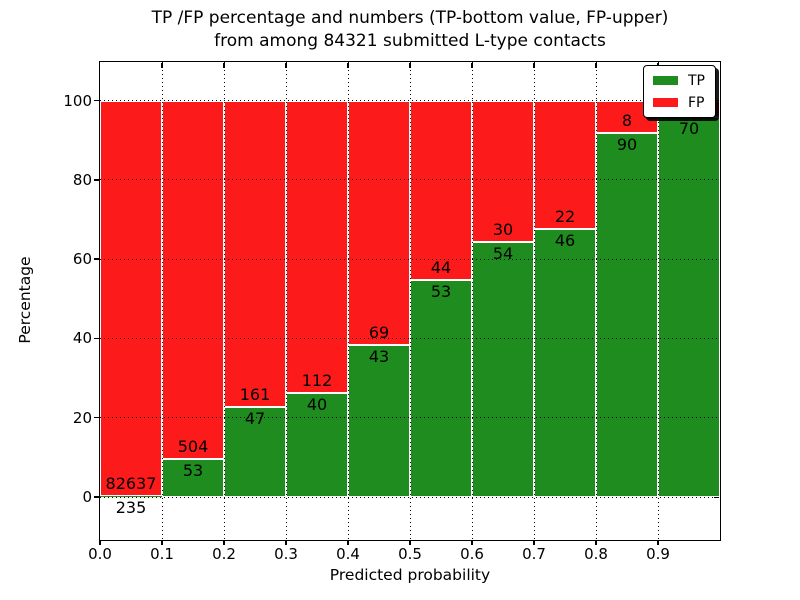  What do you see at coordinates (82, 338) in the screenshot?
I see `y-tick-label: 40` at bounding box center [82, 338].